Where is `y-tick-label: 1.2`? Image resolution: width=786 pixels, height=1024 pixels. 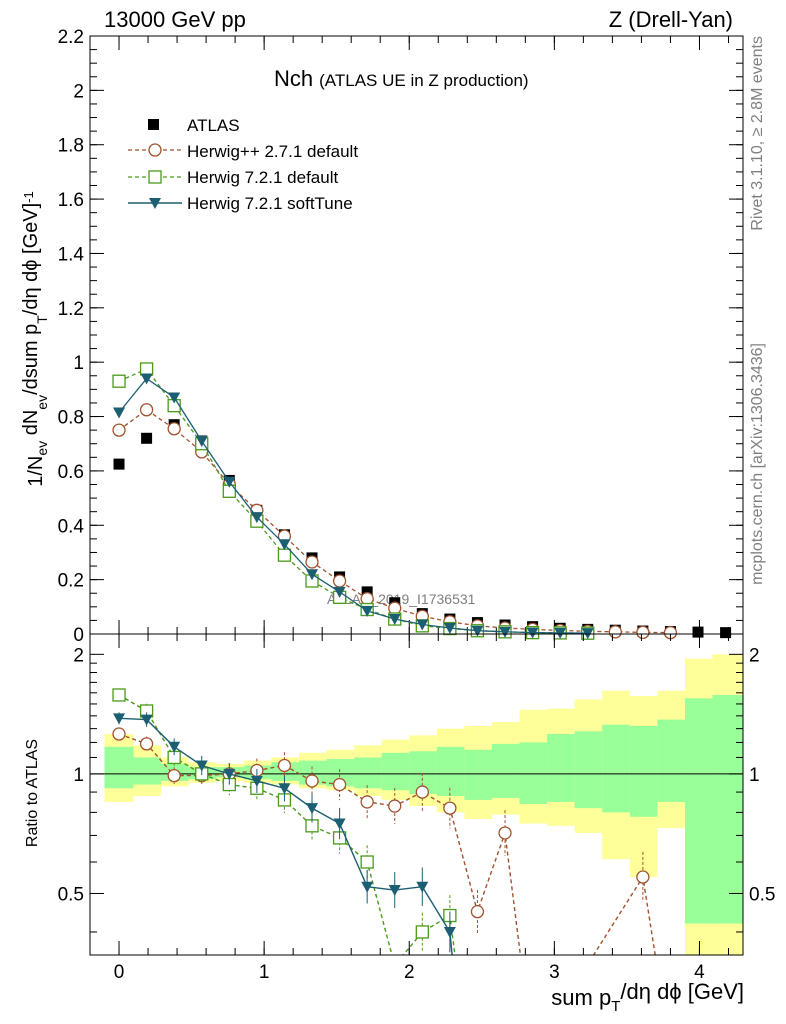
y-tick-label: 1.2 is located at coordinates (71, 309).